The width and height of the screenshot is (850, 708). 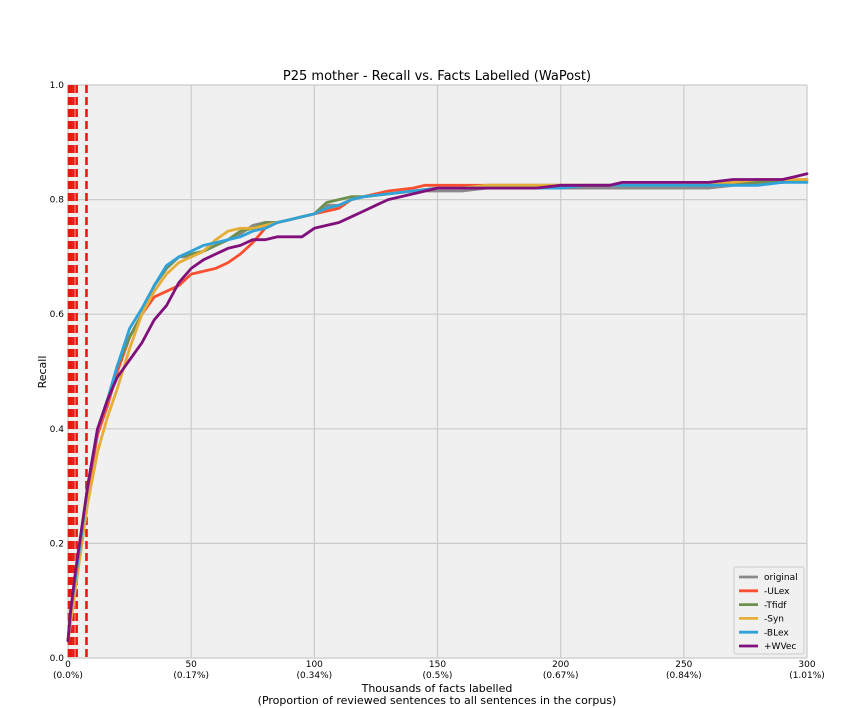 What do you see at coordinates (780, 647) in the screenshot?
I see `legend-label: +WVec` at bounding box center [780, 647].